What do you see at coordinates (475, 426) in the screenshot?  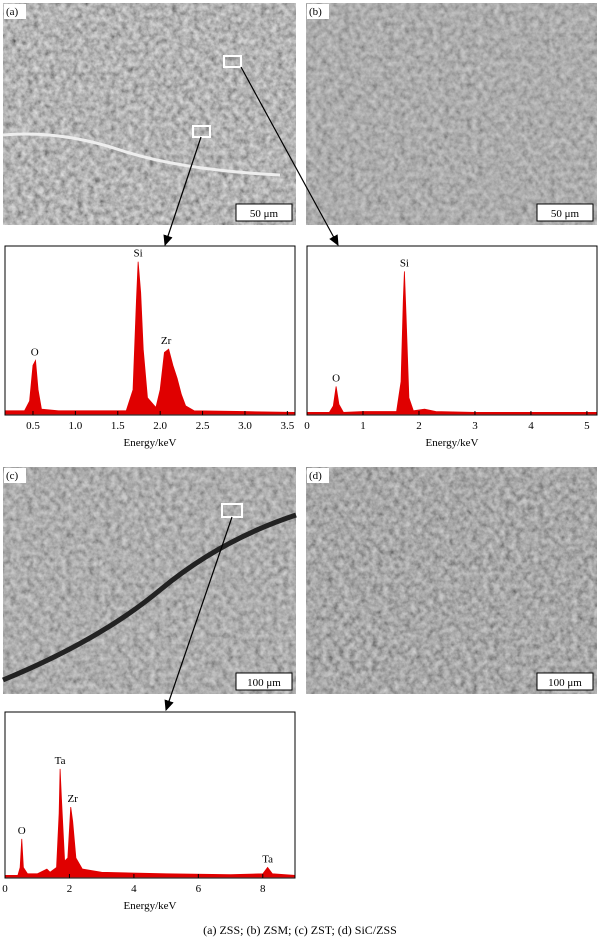 I see `x-tick-label: 3` at bounding box center [475, 426].